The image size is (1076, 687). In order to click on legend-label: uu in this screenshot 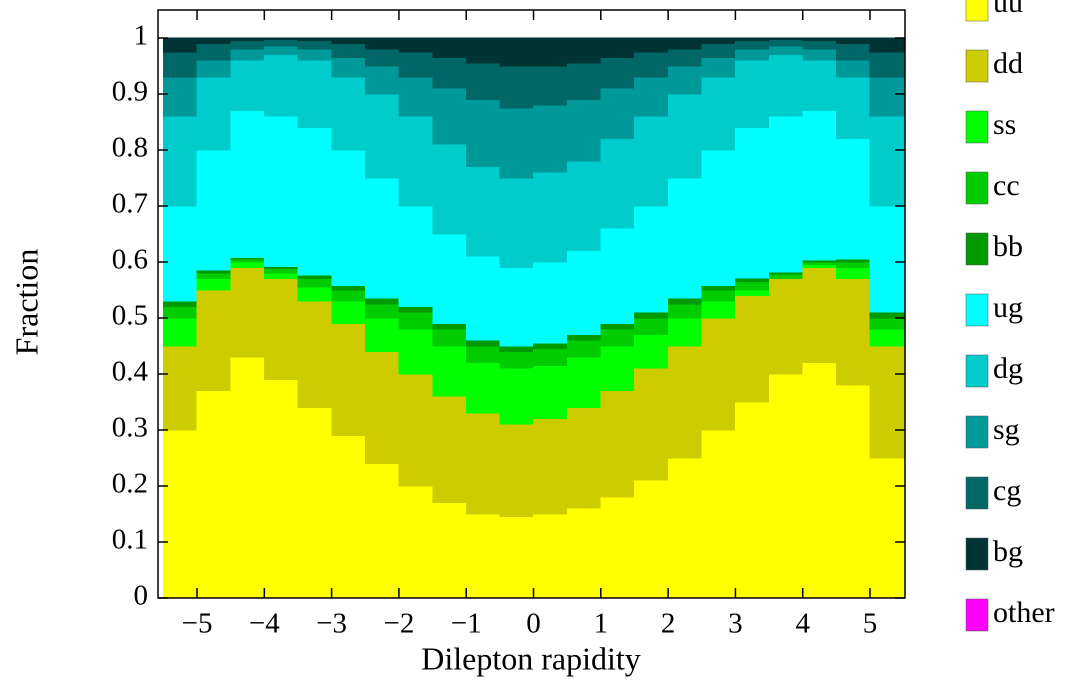, I will do `click(1008, 9)`.